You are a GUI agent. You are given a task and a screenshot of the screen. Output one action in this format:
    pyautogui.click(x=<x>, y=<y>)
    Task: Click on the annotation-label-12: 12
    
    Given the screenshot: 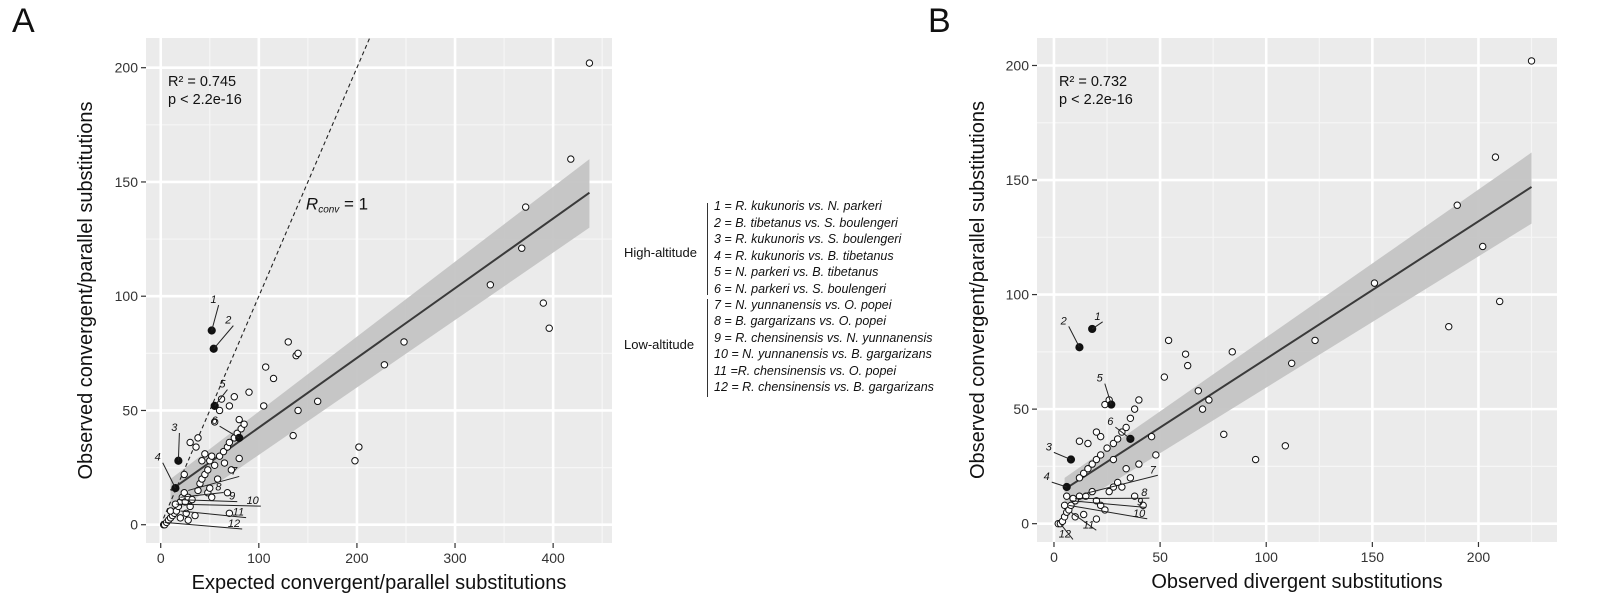 What is the action you would take?
    pyautogui.click(x=1065, y=534)
    